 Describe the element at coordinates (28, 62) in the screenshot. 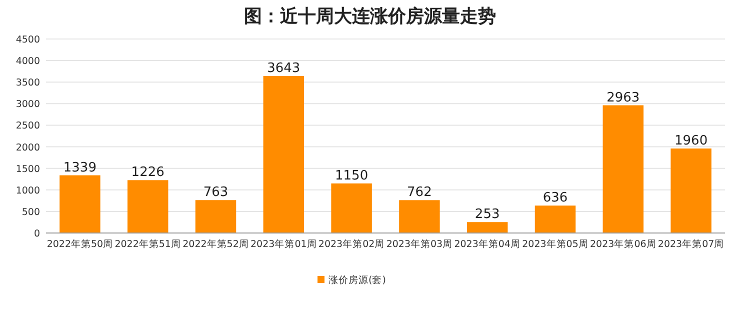

I see `y-tick-label: 4000` at that location.